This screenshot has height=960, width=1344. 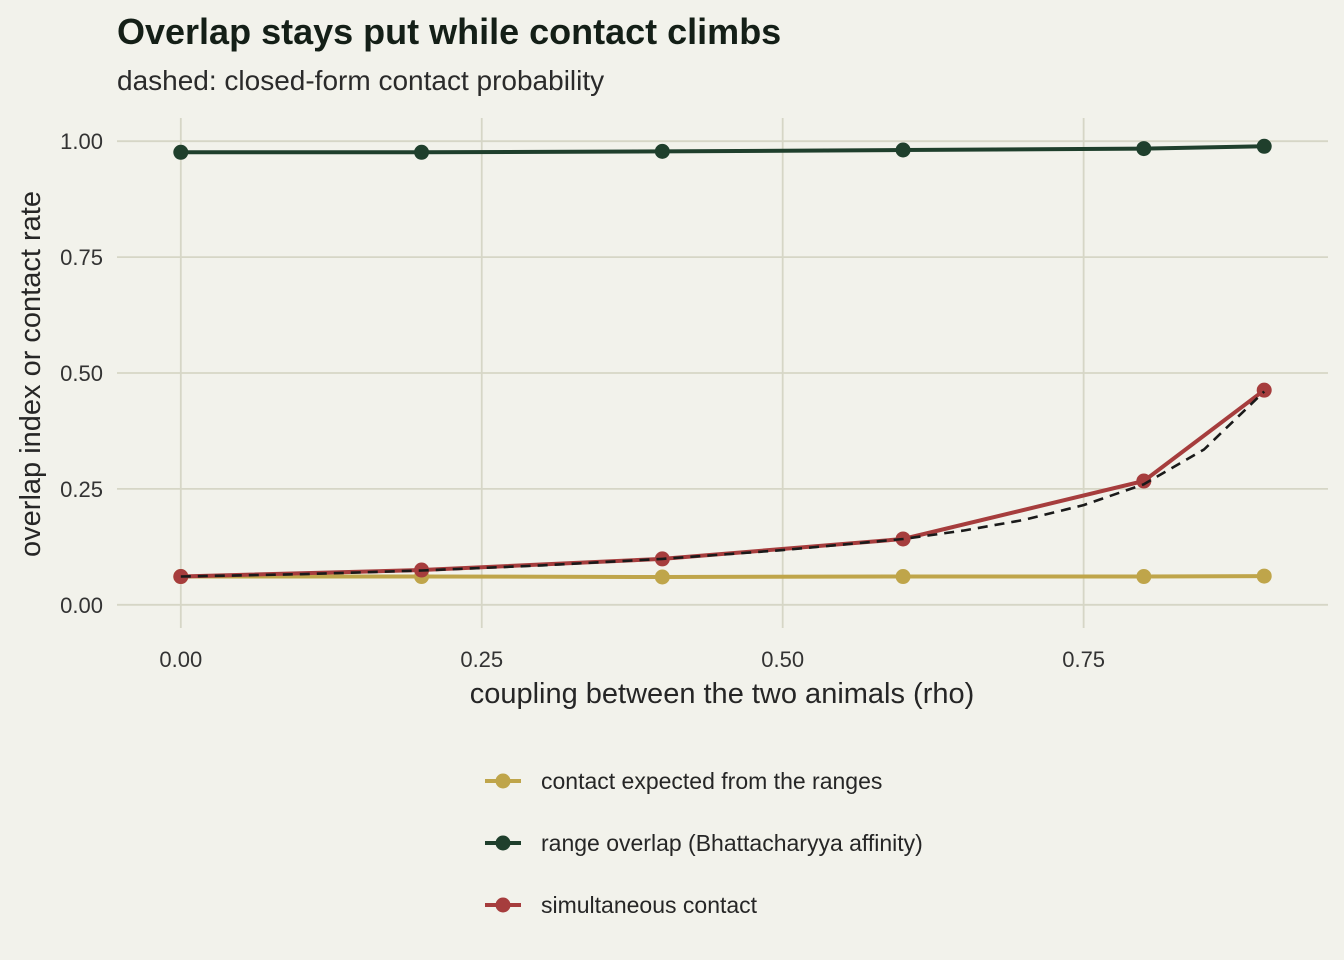 What do you see at coordinates (449, 31) in the screenshot?
I see `chart-title: Overlap stays put while contact climbs` at bounding box center [449, 31].